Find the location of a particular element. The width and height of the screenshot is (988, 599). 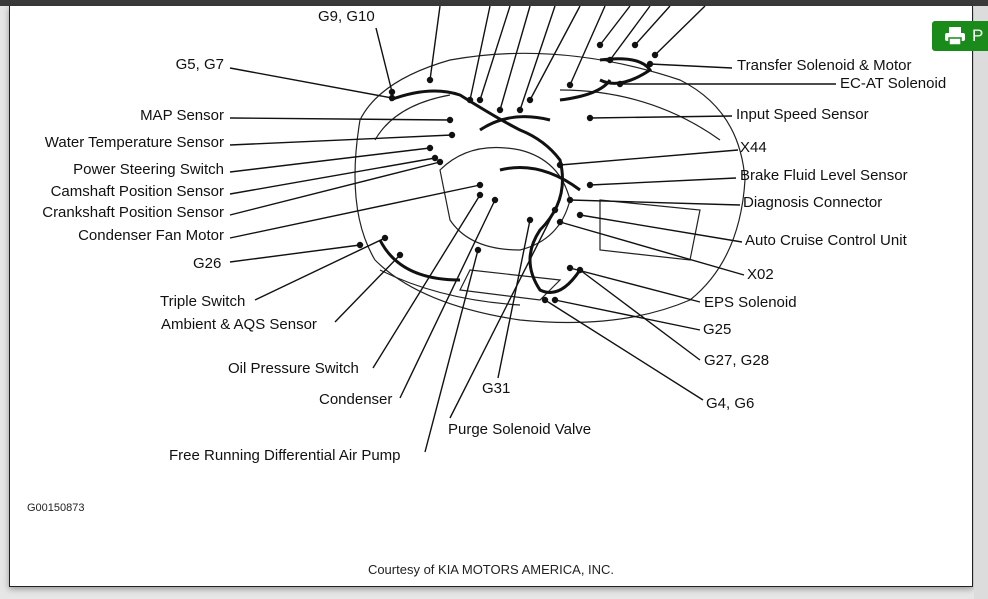

label-free-running-air-pump: Free Running Differential Air Pump is located at coordinates (285, 455).